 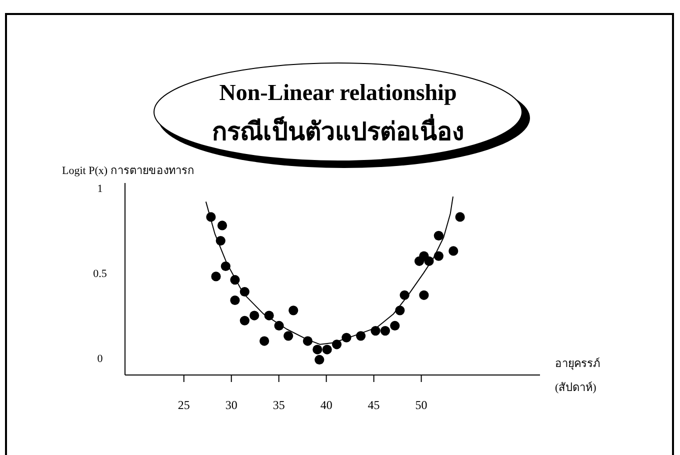 What do you see at coordinates (100, 274) in the screenshot?
I see `y-tick-label: 0.5` at bounding box center [100, 274].